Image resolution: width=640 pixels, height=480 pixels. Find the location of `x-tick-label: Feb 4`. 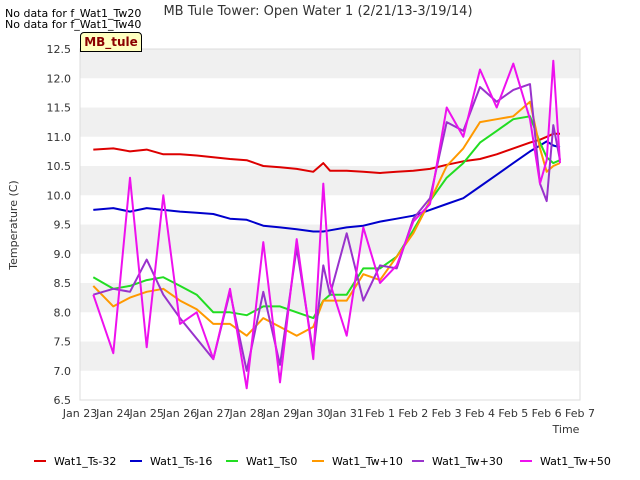

x-tick-label: Feb 4 is located at coordinates (480, 413).